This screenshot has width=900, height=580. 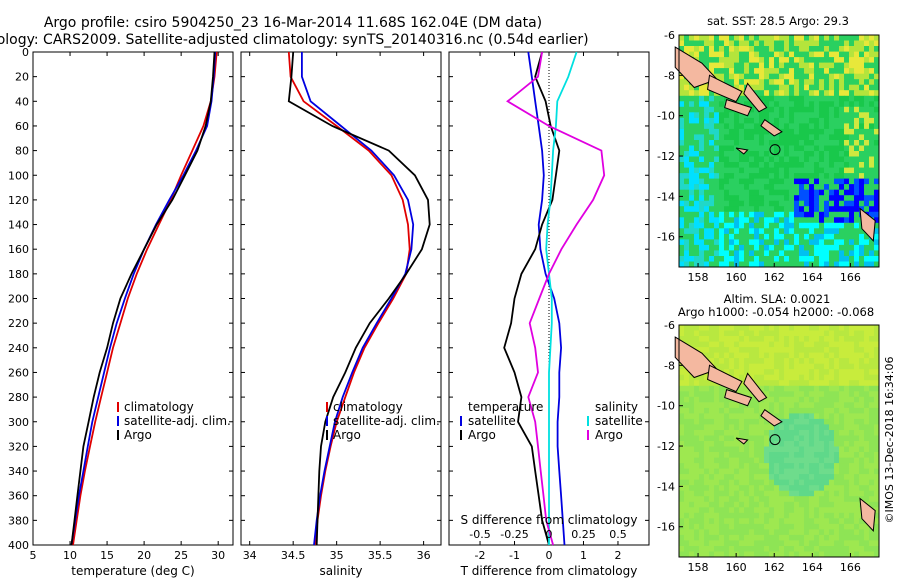 What do you see at coordinates (736, 277) in the screenshot?
I see `x-tick-label: 160` at bounding box center [736, 277].